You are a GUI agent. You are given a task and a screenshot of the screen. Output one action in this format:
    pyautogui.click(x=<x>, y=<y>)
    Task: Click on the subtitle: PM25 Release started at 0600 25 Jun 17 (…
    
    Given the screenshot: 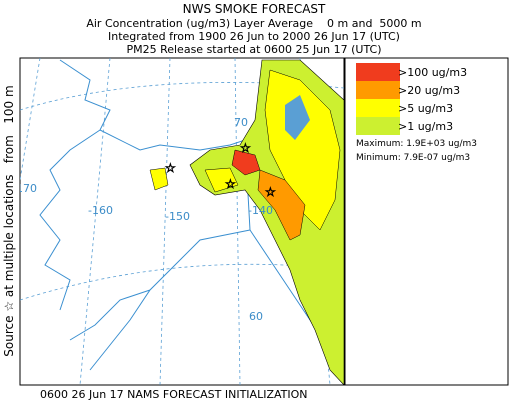 What is the action you would take?
    pyautogui.click(x=253, y=49)
    